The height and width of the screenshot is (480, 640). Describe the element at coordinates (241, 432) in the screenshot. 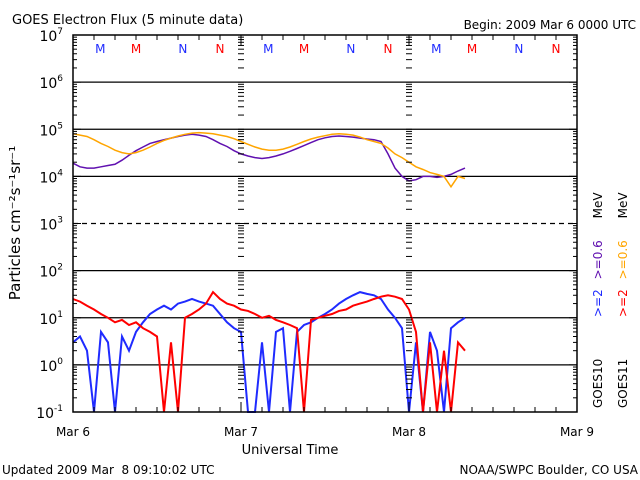

I see `x-tick-label: Mar 7` at that location.